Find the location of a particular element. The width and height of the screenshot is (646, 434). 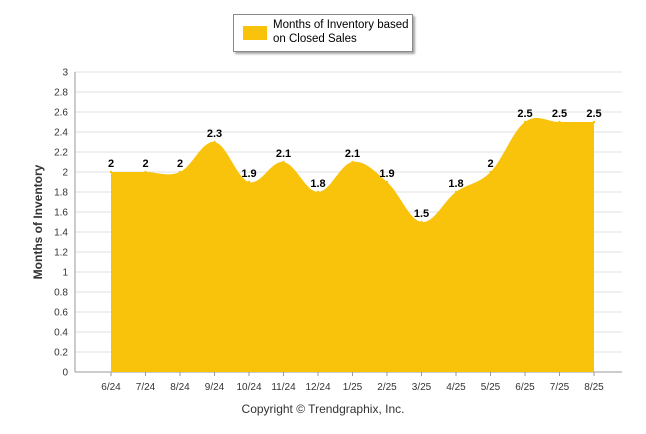

y-tick-label: 0 is located at coordinates (65, 373).